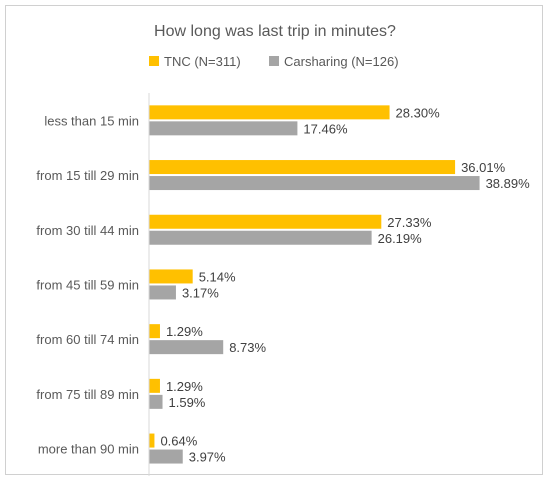 This screenshot has width=550, height=482. What do you see at coordinates (87, 230) in the screenshot?
I see `category-label-from-30-till-44-min: from 30 till 44 min` at bounding box center [87, 230].